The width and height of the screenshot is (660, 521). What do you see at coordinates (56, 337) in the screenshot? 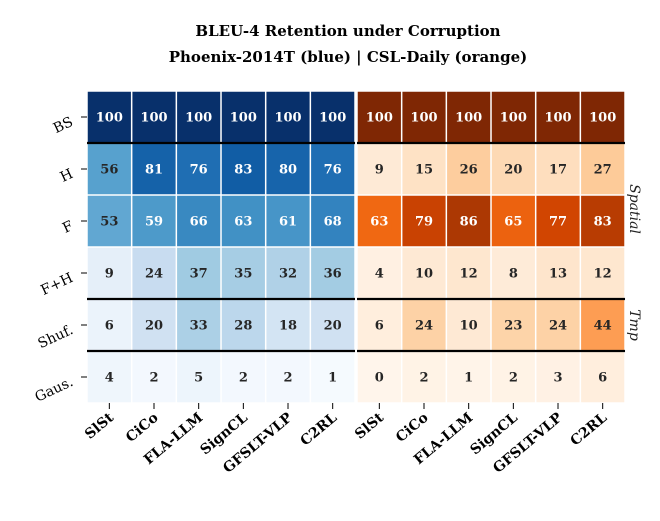
I see `row-label: Shuf.` at bounding box center [56, 337].